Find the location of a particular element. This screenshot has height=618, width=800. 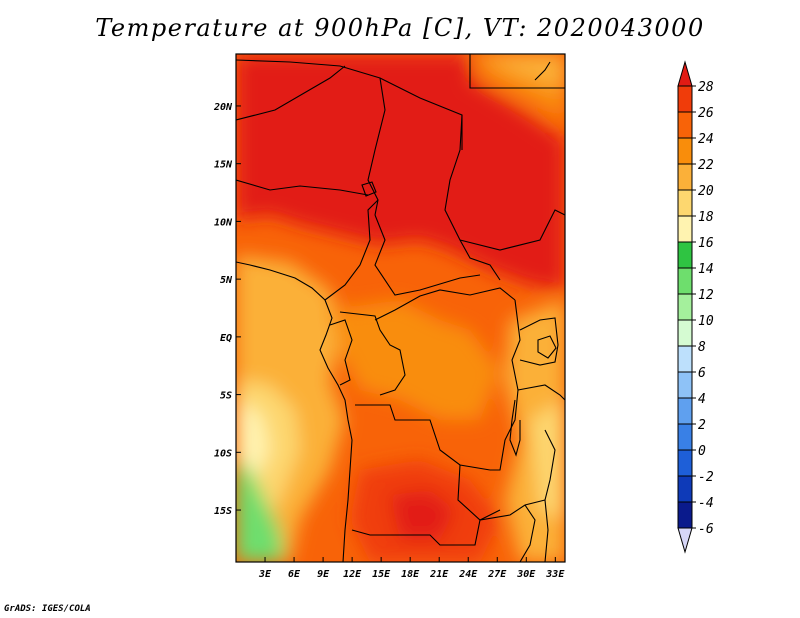

border-gabon is located at coordinates (341, 352).